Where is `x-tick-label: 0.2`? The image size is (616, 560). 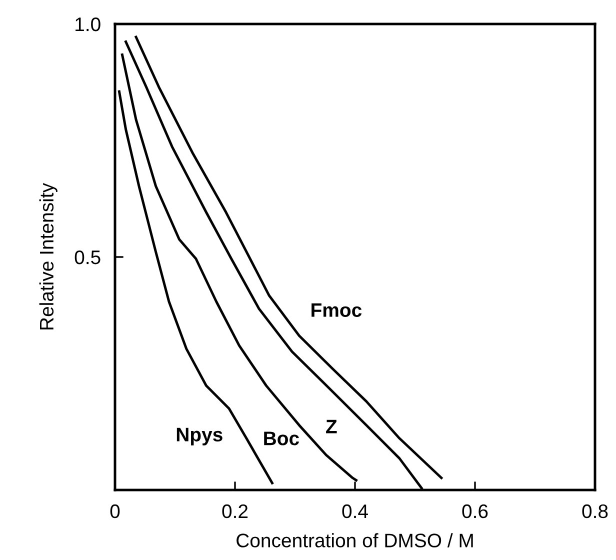
x-tick-label: 0.2 is located at coordinates (235, 511).